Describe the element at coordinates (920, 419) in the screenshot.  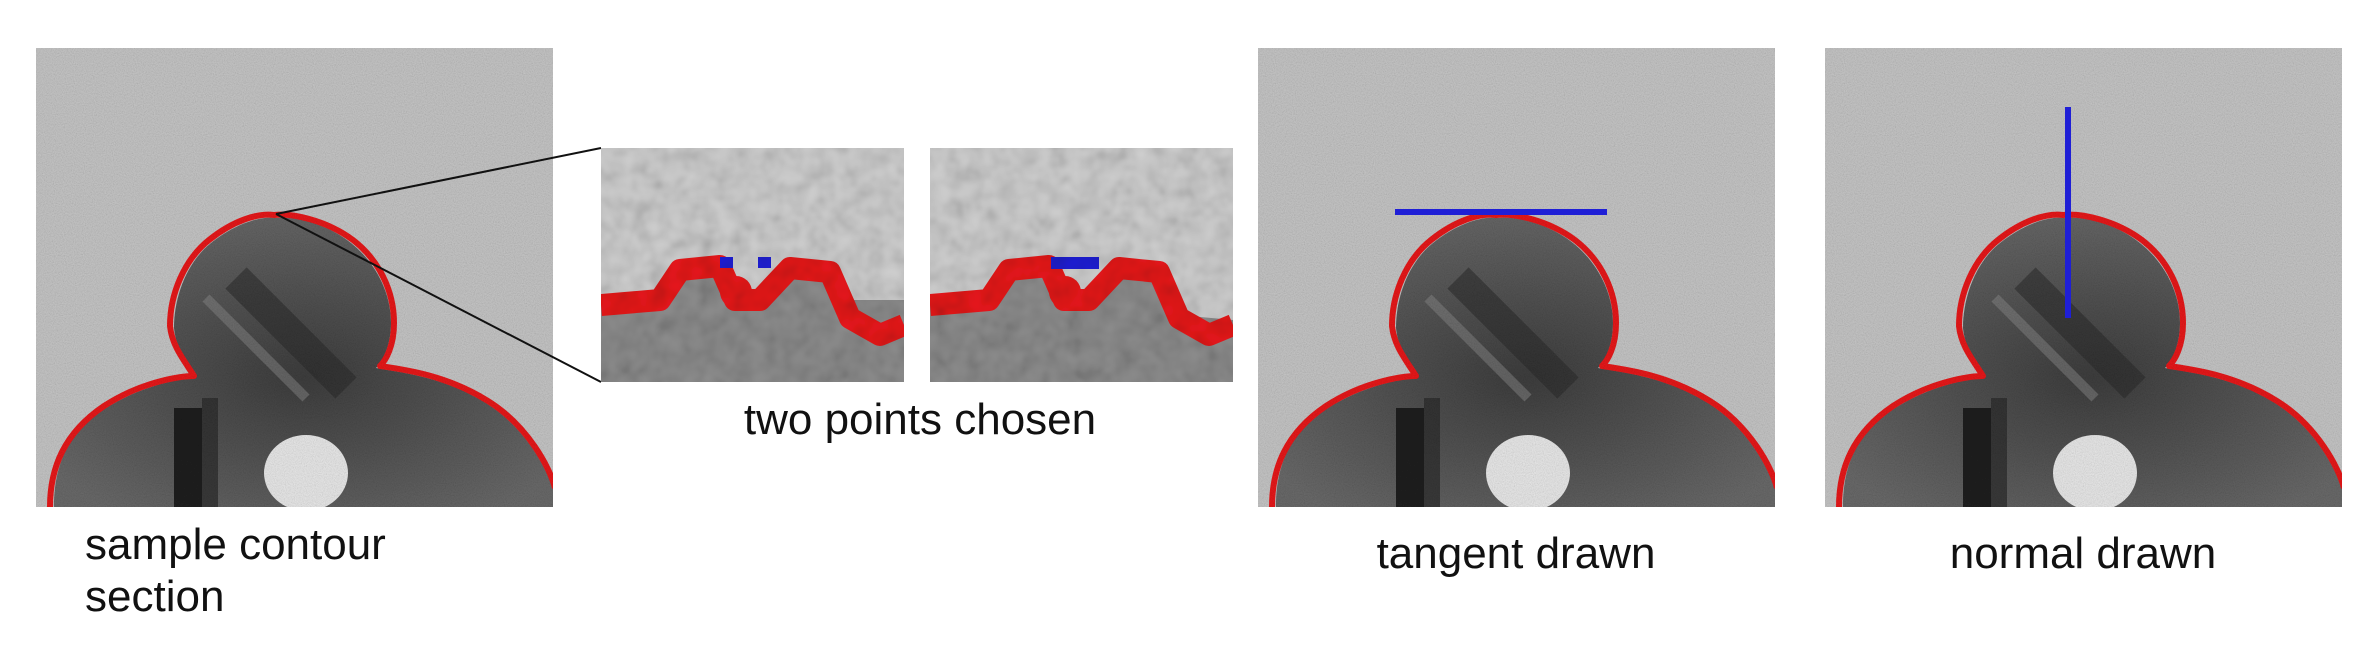
I see `caption-two-points: two points chosen` at that location.